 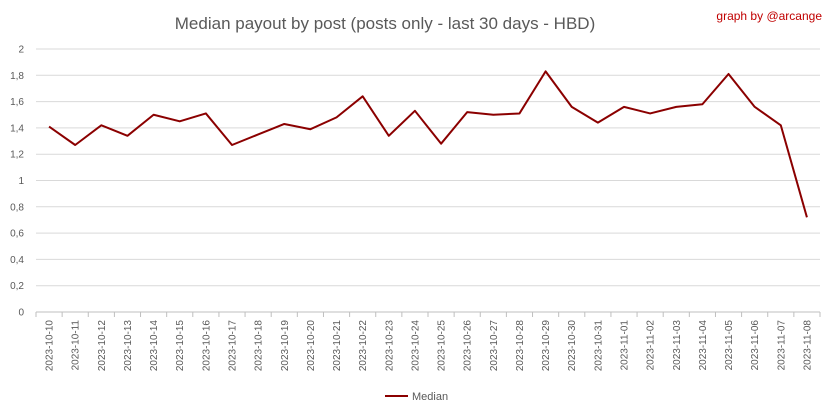 What do you see at coordinates (442, 346) in the screenshot?
I see `x-tick-label: 2023-10-25` at bounding box center [442, 346].